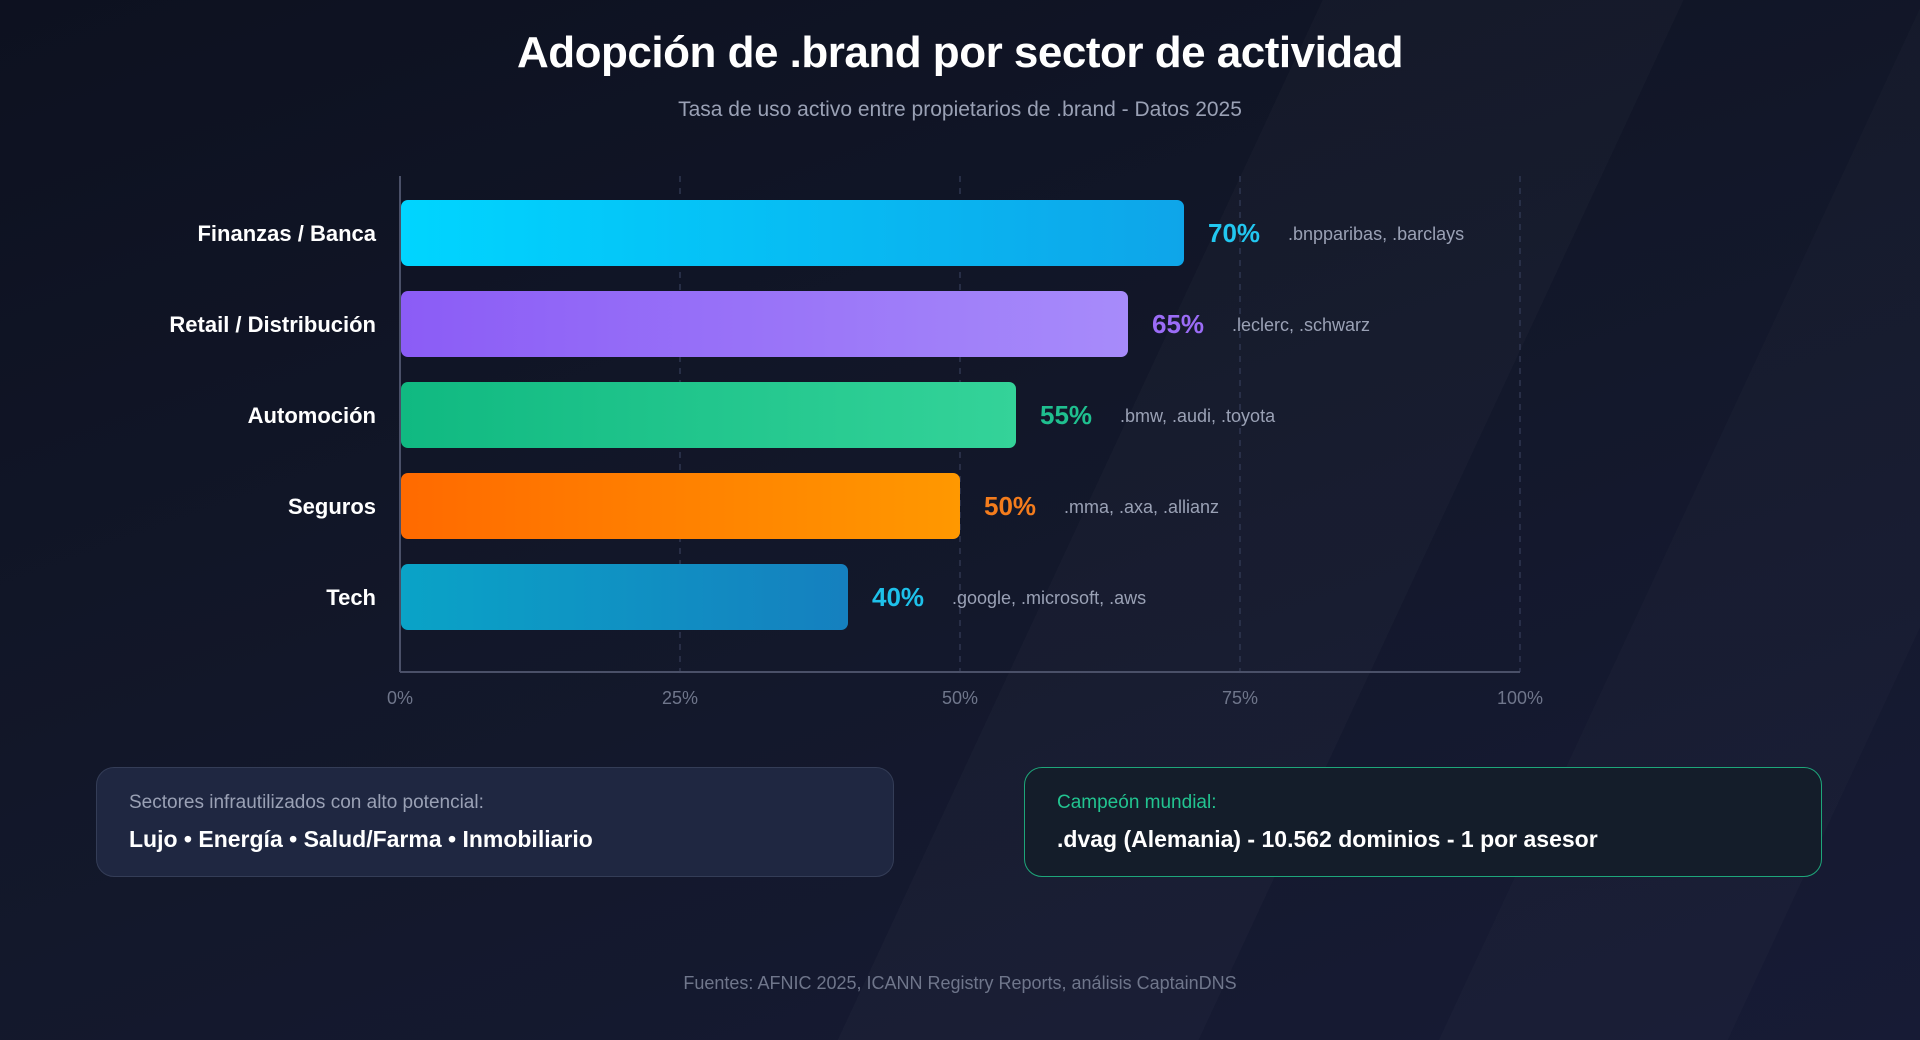  I want to click on x-tick-label-25: 25%, so click(680, 698).